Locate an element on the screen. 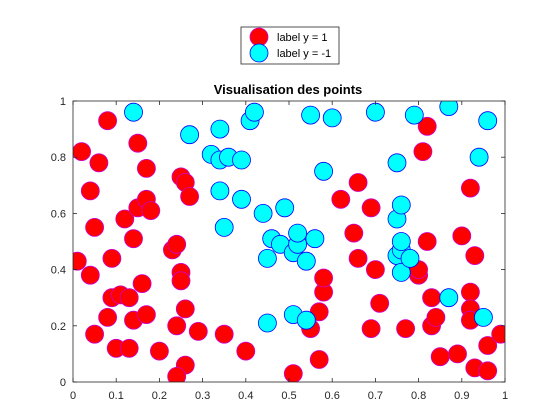 The height and width of the screenshot is (420, 560). x-tick-label: 1 is located at coordinates (505, 396).